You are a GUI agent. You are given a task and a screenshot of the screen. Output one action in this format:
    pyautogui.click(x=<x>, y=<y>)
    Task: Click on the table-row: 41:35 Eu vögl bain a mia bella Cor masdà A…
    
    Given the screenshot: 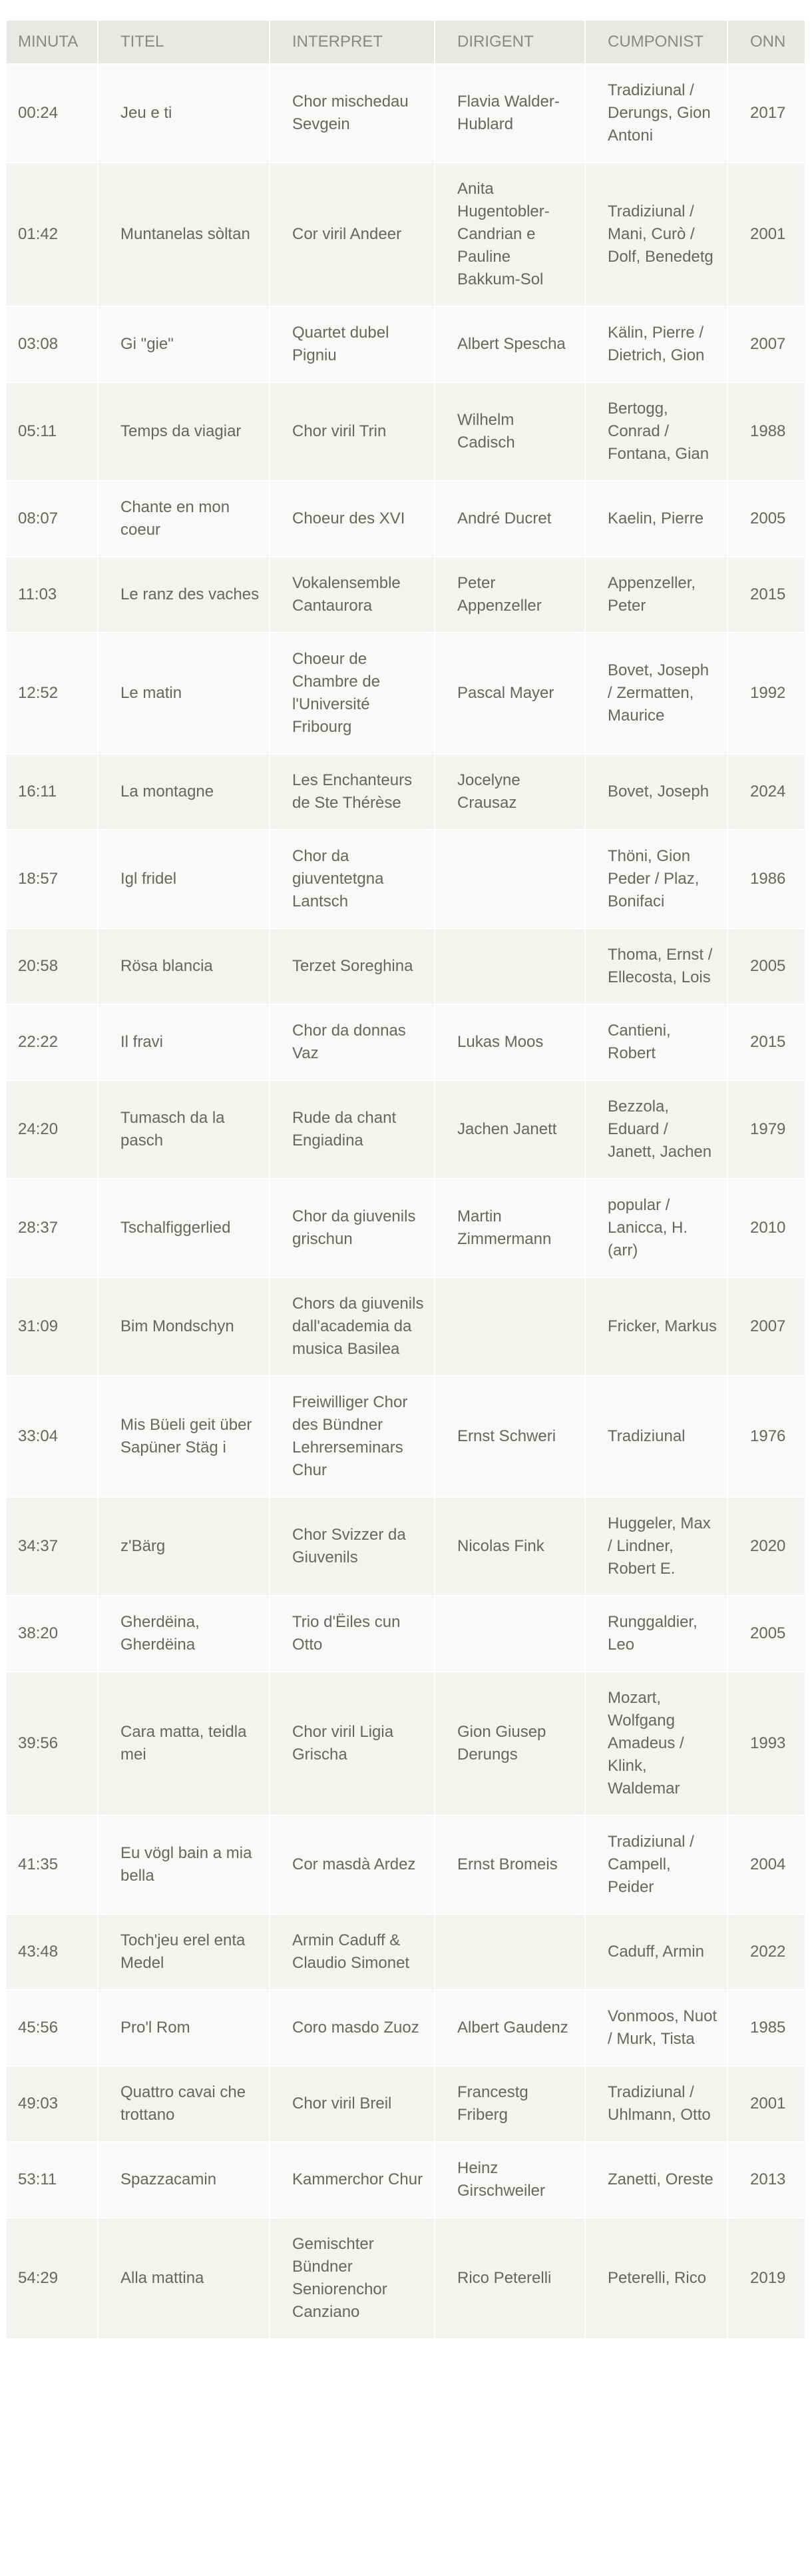 What is the action you would take?
    pyautogui.click(x=406, y=1864)
    